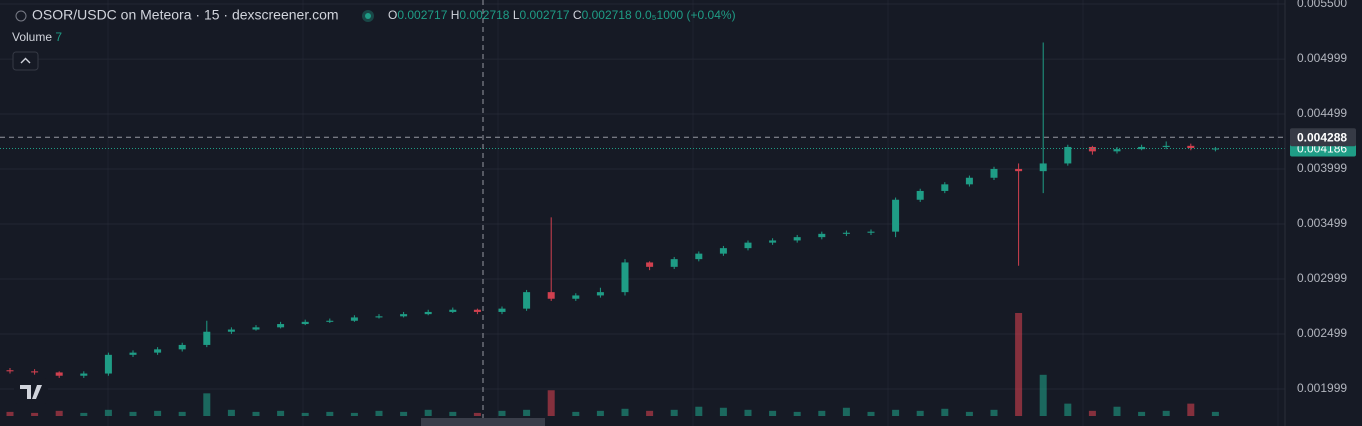 This screenshot has width=1362, height=426. Describe the element at coordinates (577, 15) in the screenshot. I see `legend-key: C` at that location.